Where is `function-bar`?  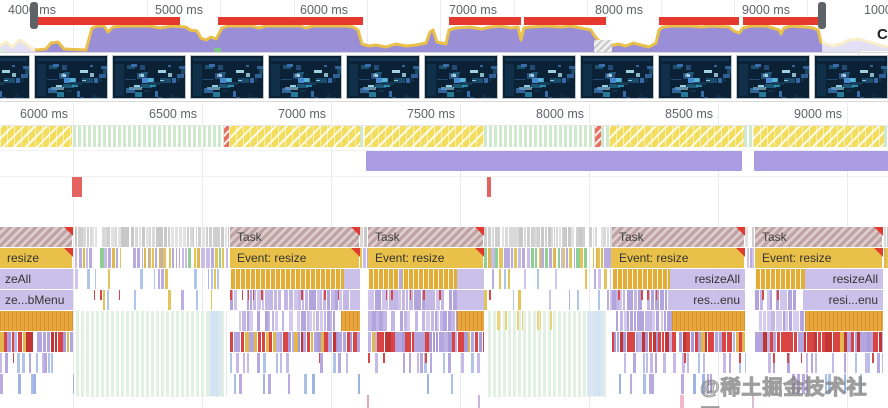 function-bar is located at coordinates (843, 300).